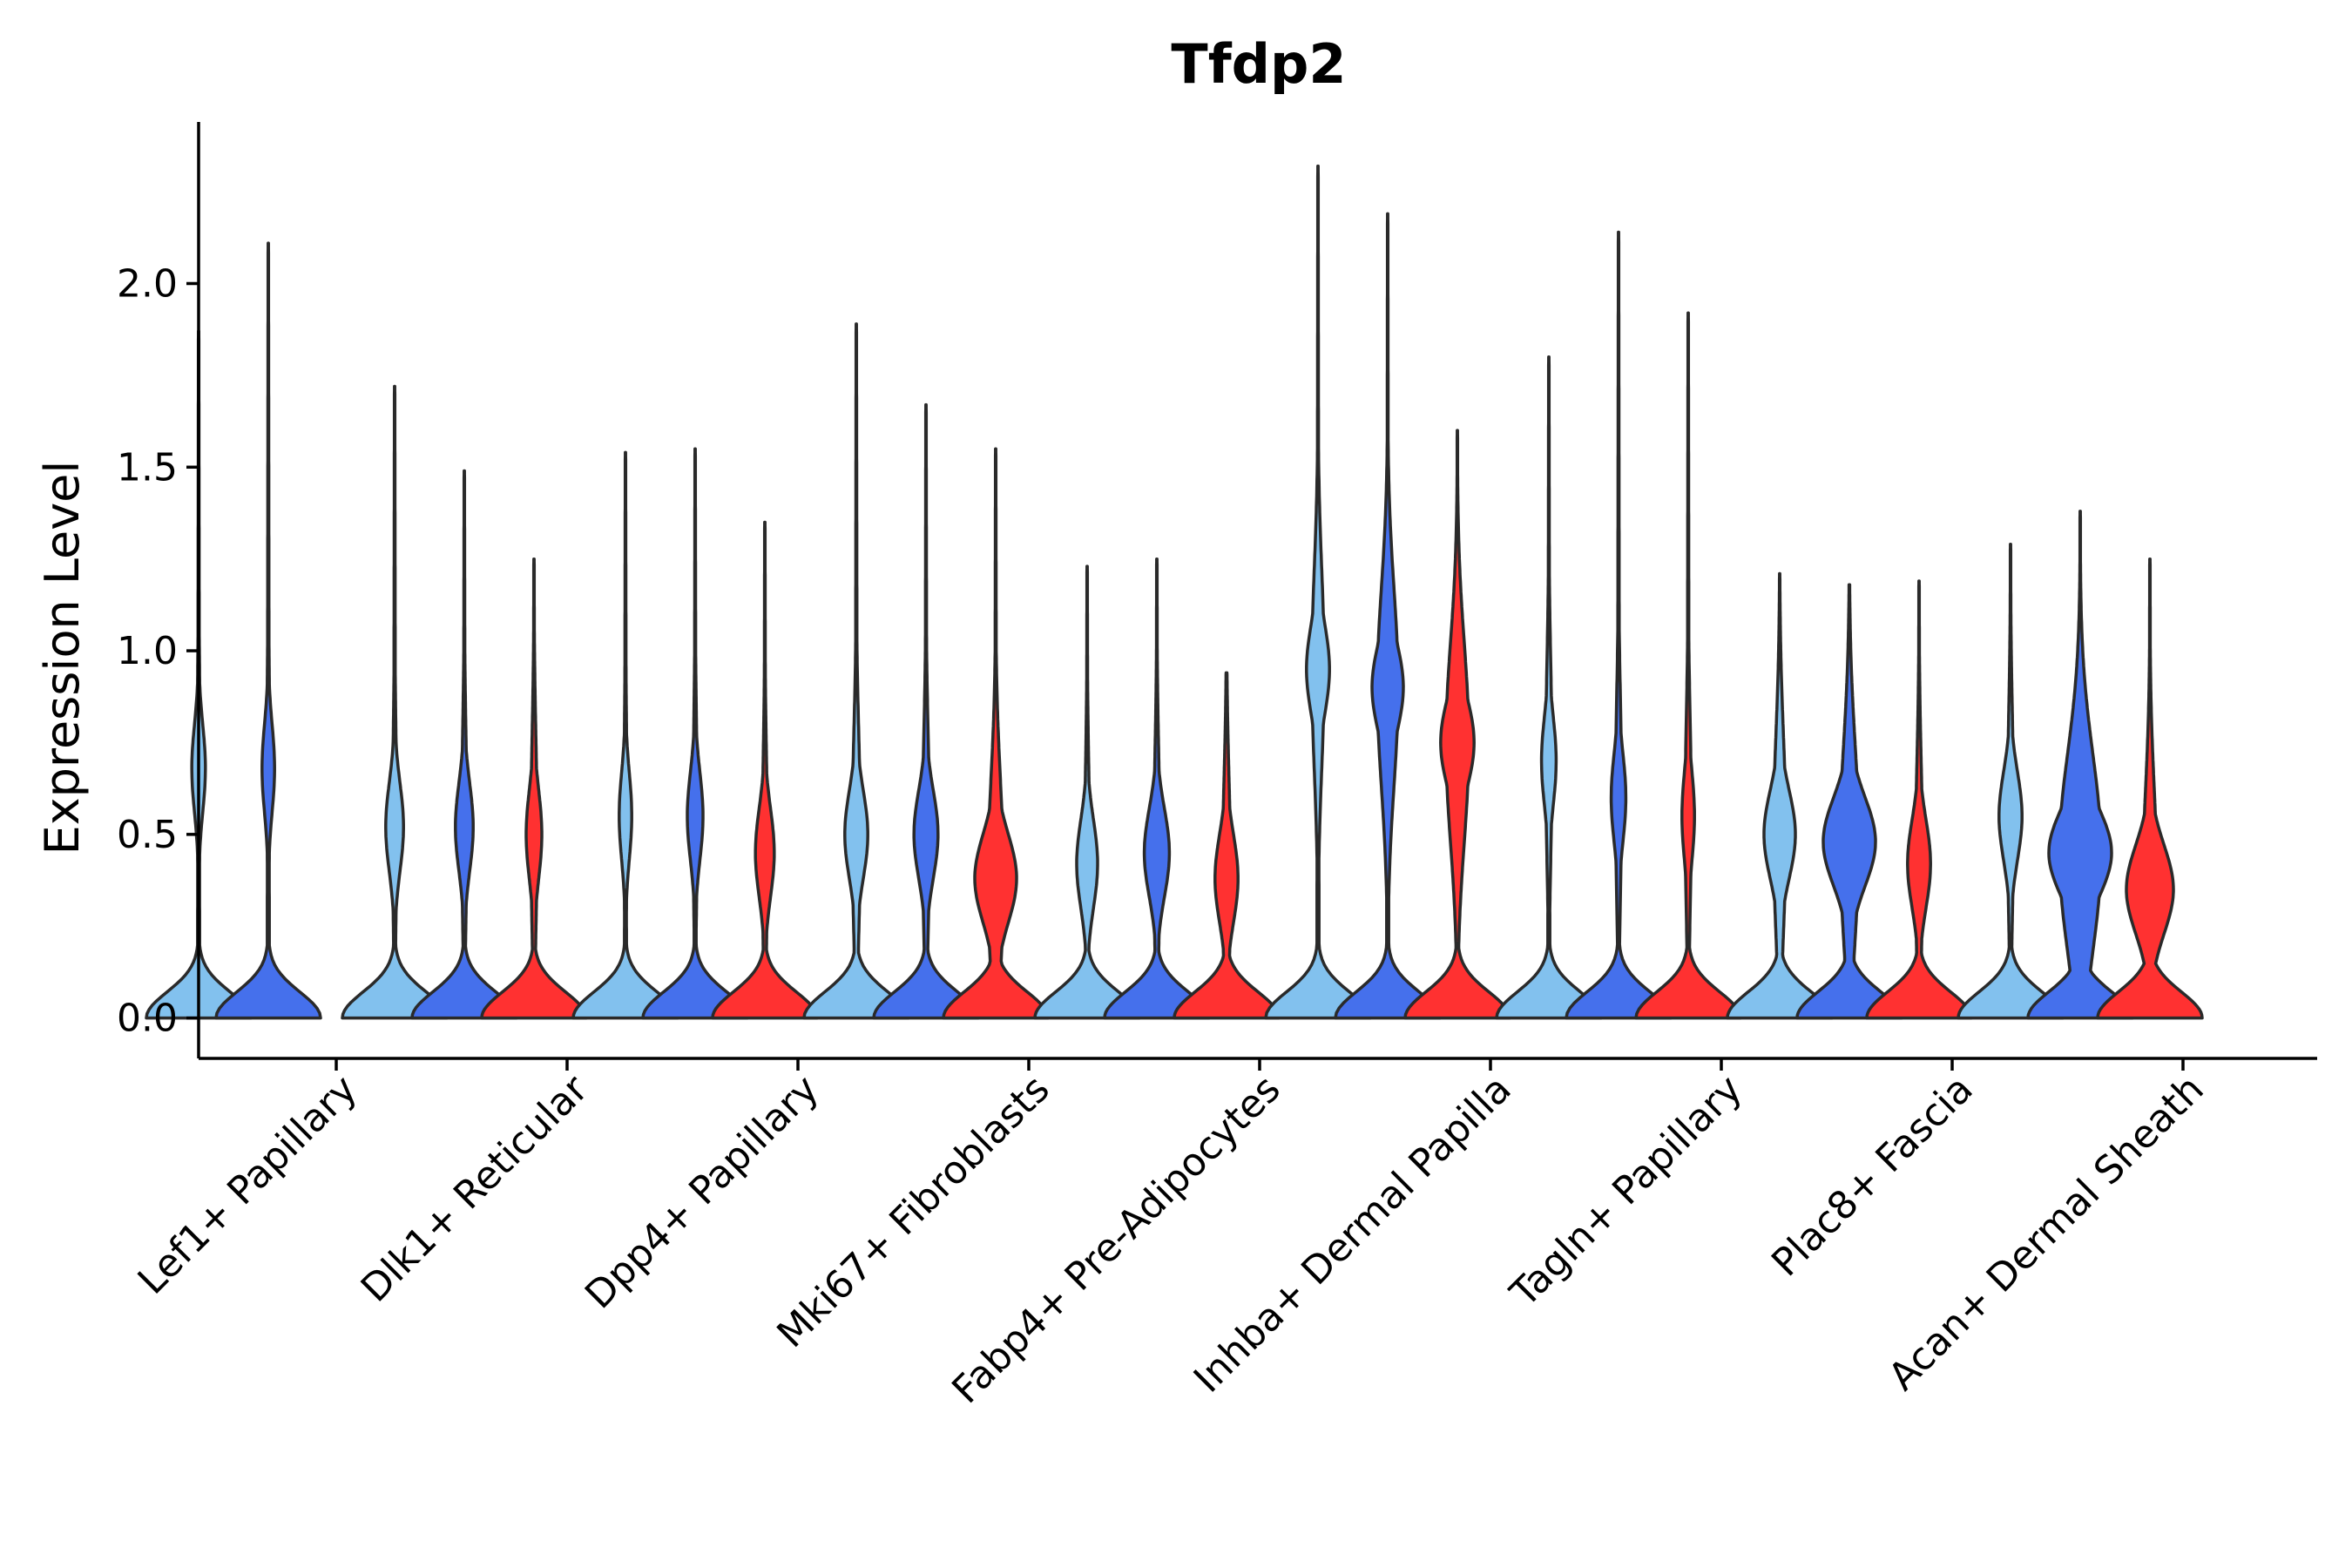 The width and height of the screenshot is (2352, 1568). What do you see at coordinates (147, 1019) in the screenshot?
I see `y-tick-label: 0.0` at bounding box center [147, 1019].